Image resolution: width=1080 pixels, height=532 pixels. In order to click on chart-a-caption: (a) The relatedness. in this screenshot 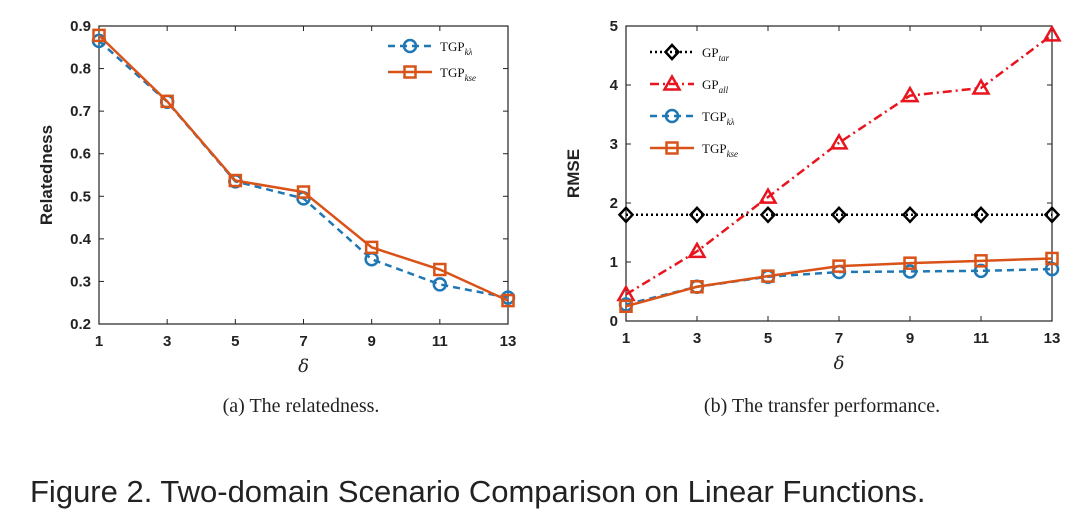, I will do `click(301, 406)`.